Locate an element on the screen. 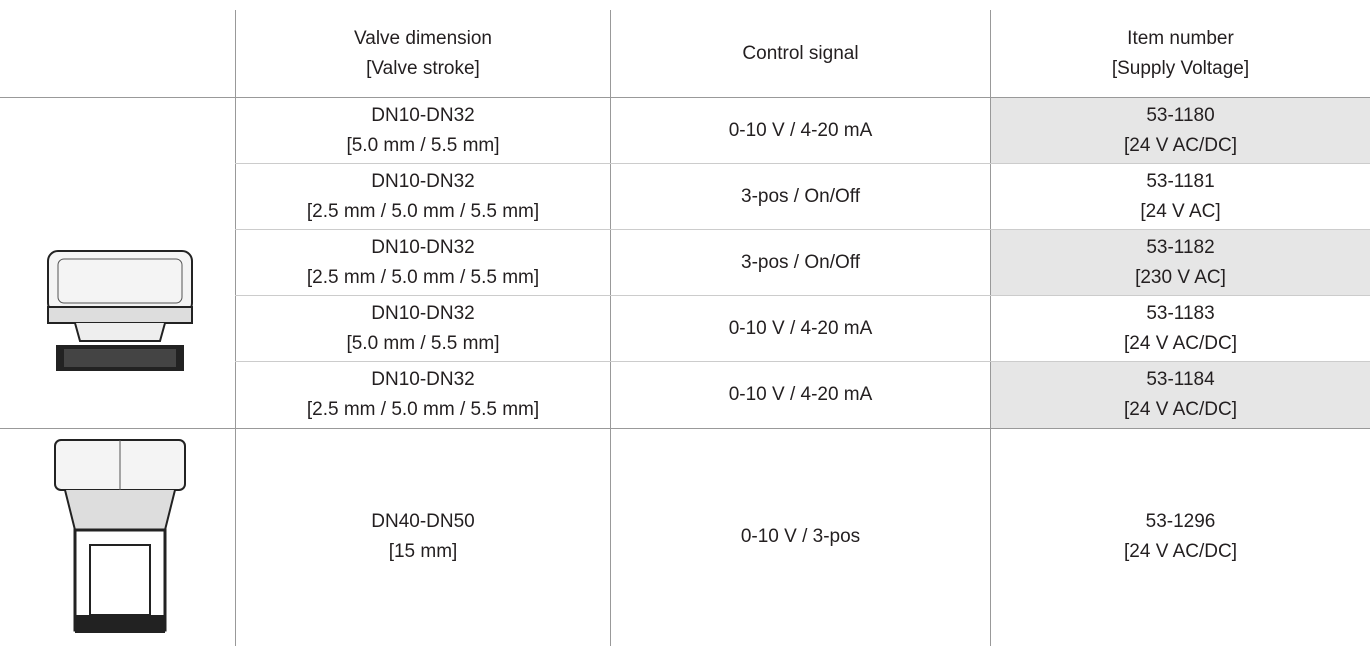  cell-text: [Valve stroke] is located at coordinates (423, 68).